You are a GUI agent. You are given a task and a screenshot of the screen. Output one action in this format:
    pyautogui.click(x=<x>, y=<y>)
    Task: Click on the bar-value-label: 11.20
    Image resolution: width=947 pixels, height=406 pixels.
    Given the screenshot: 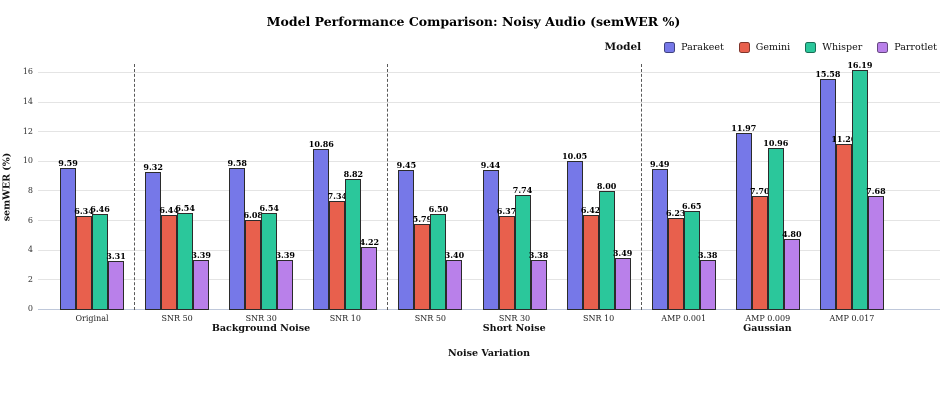 What is the action you would take?
    pyautogui.click(x=844, y=139)
    